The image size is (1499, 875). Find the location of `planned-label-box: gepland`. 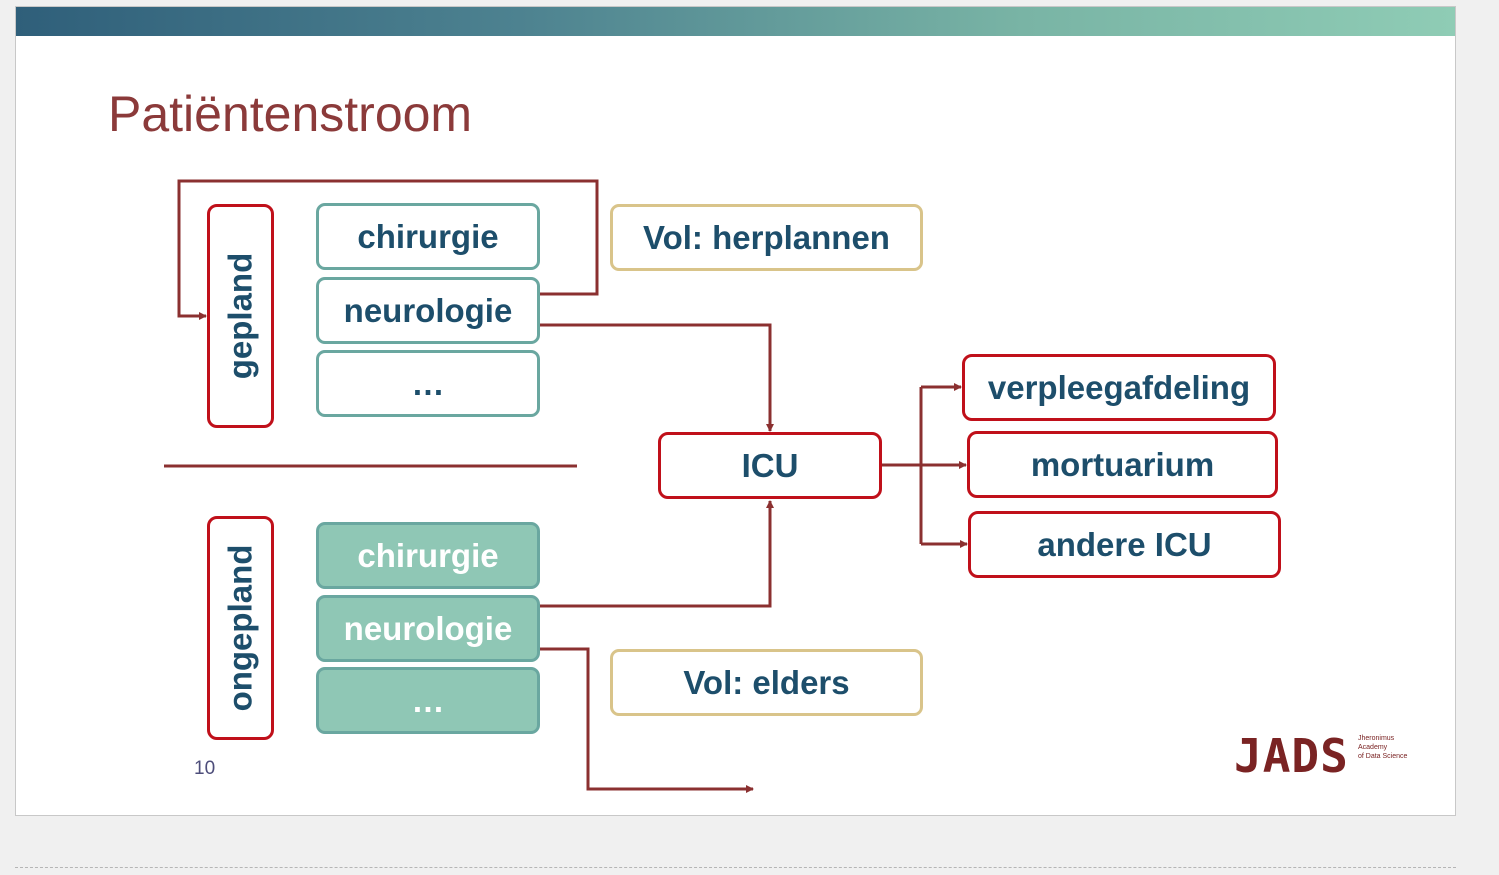

planned-label-box: gepland is located at coordinates (240, 316).